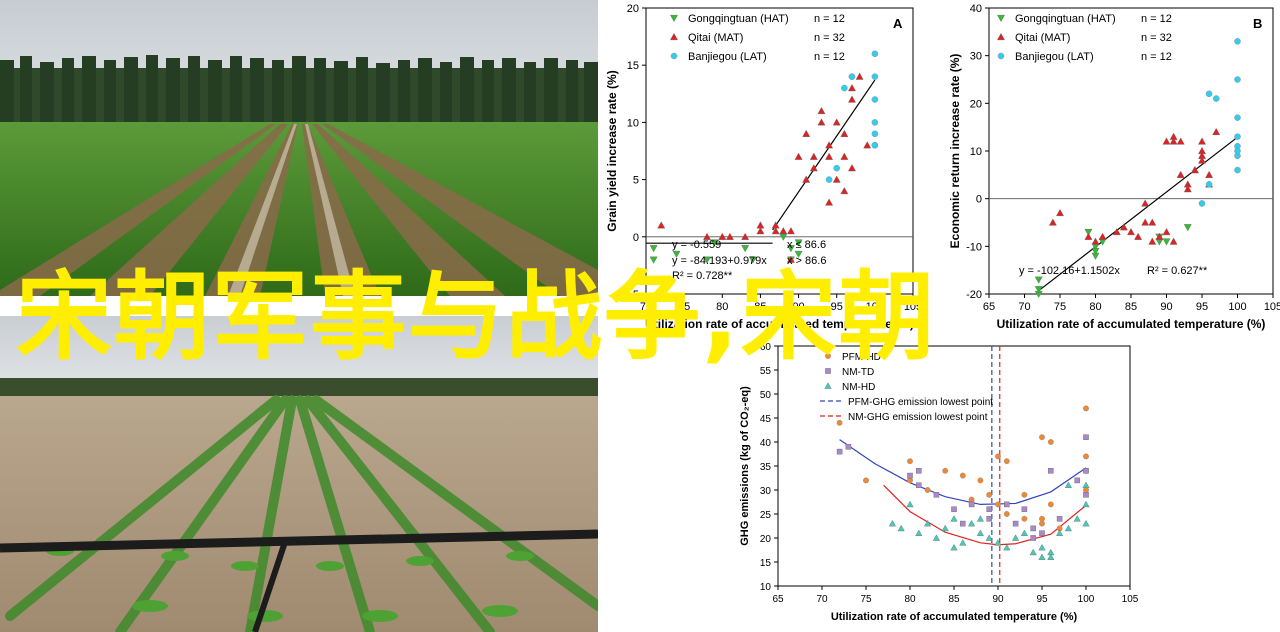 This screenshot has height=632, width=1280. Describe the element at coordinates (633, 123) in the screenshot. I see `chart-a-y-tick-label: 10` at that location.